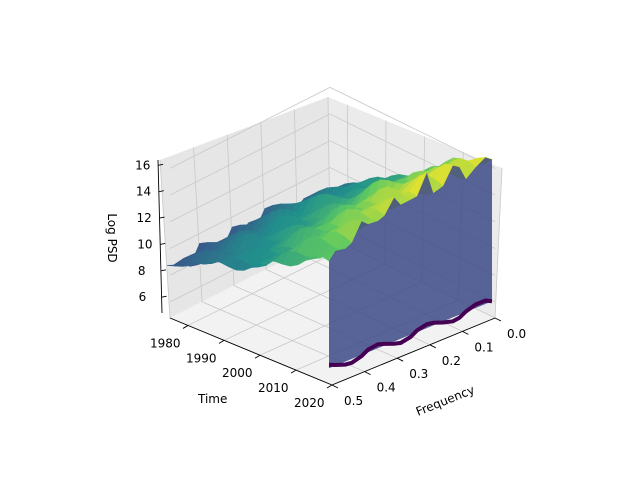 Image resolution: width=640 pixels, height=484 pixels. What do you see at coordinates (143, 192) in the screenshot?
I see `z-tick-label: 14` at bounding box center [143, 192].